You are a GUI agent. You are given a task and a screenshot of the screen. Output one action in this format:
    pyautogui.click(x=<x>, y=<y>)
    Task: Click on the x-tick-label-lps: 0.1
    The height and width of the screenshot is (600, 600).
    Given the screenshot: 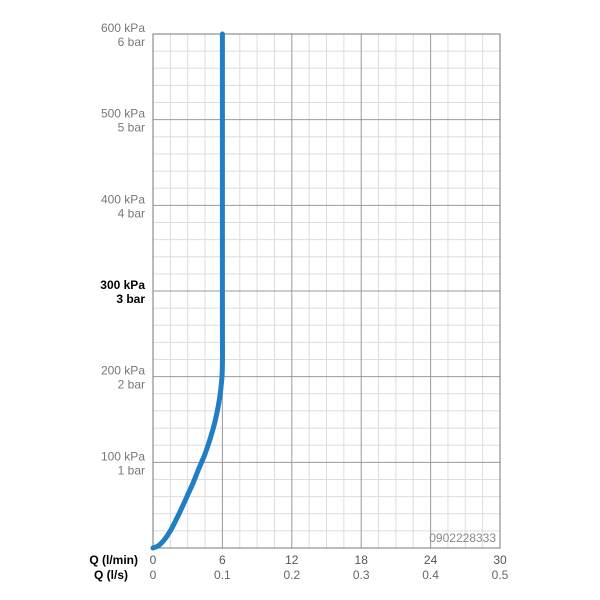 What is the action you would take?
    pyautogui.click(x=222, y=575)
    